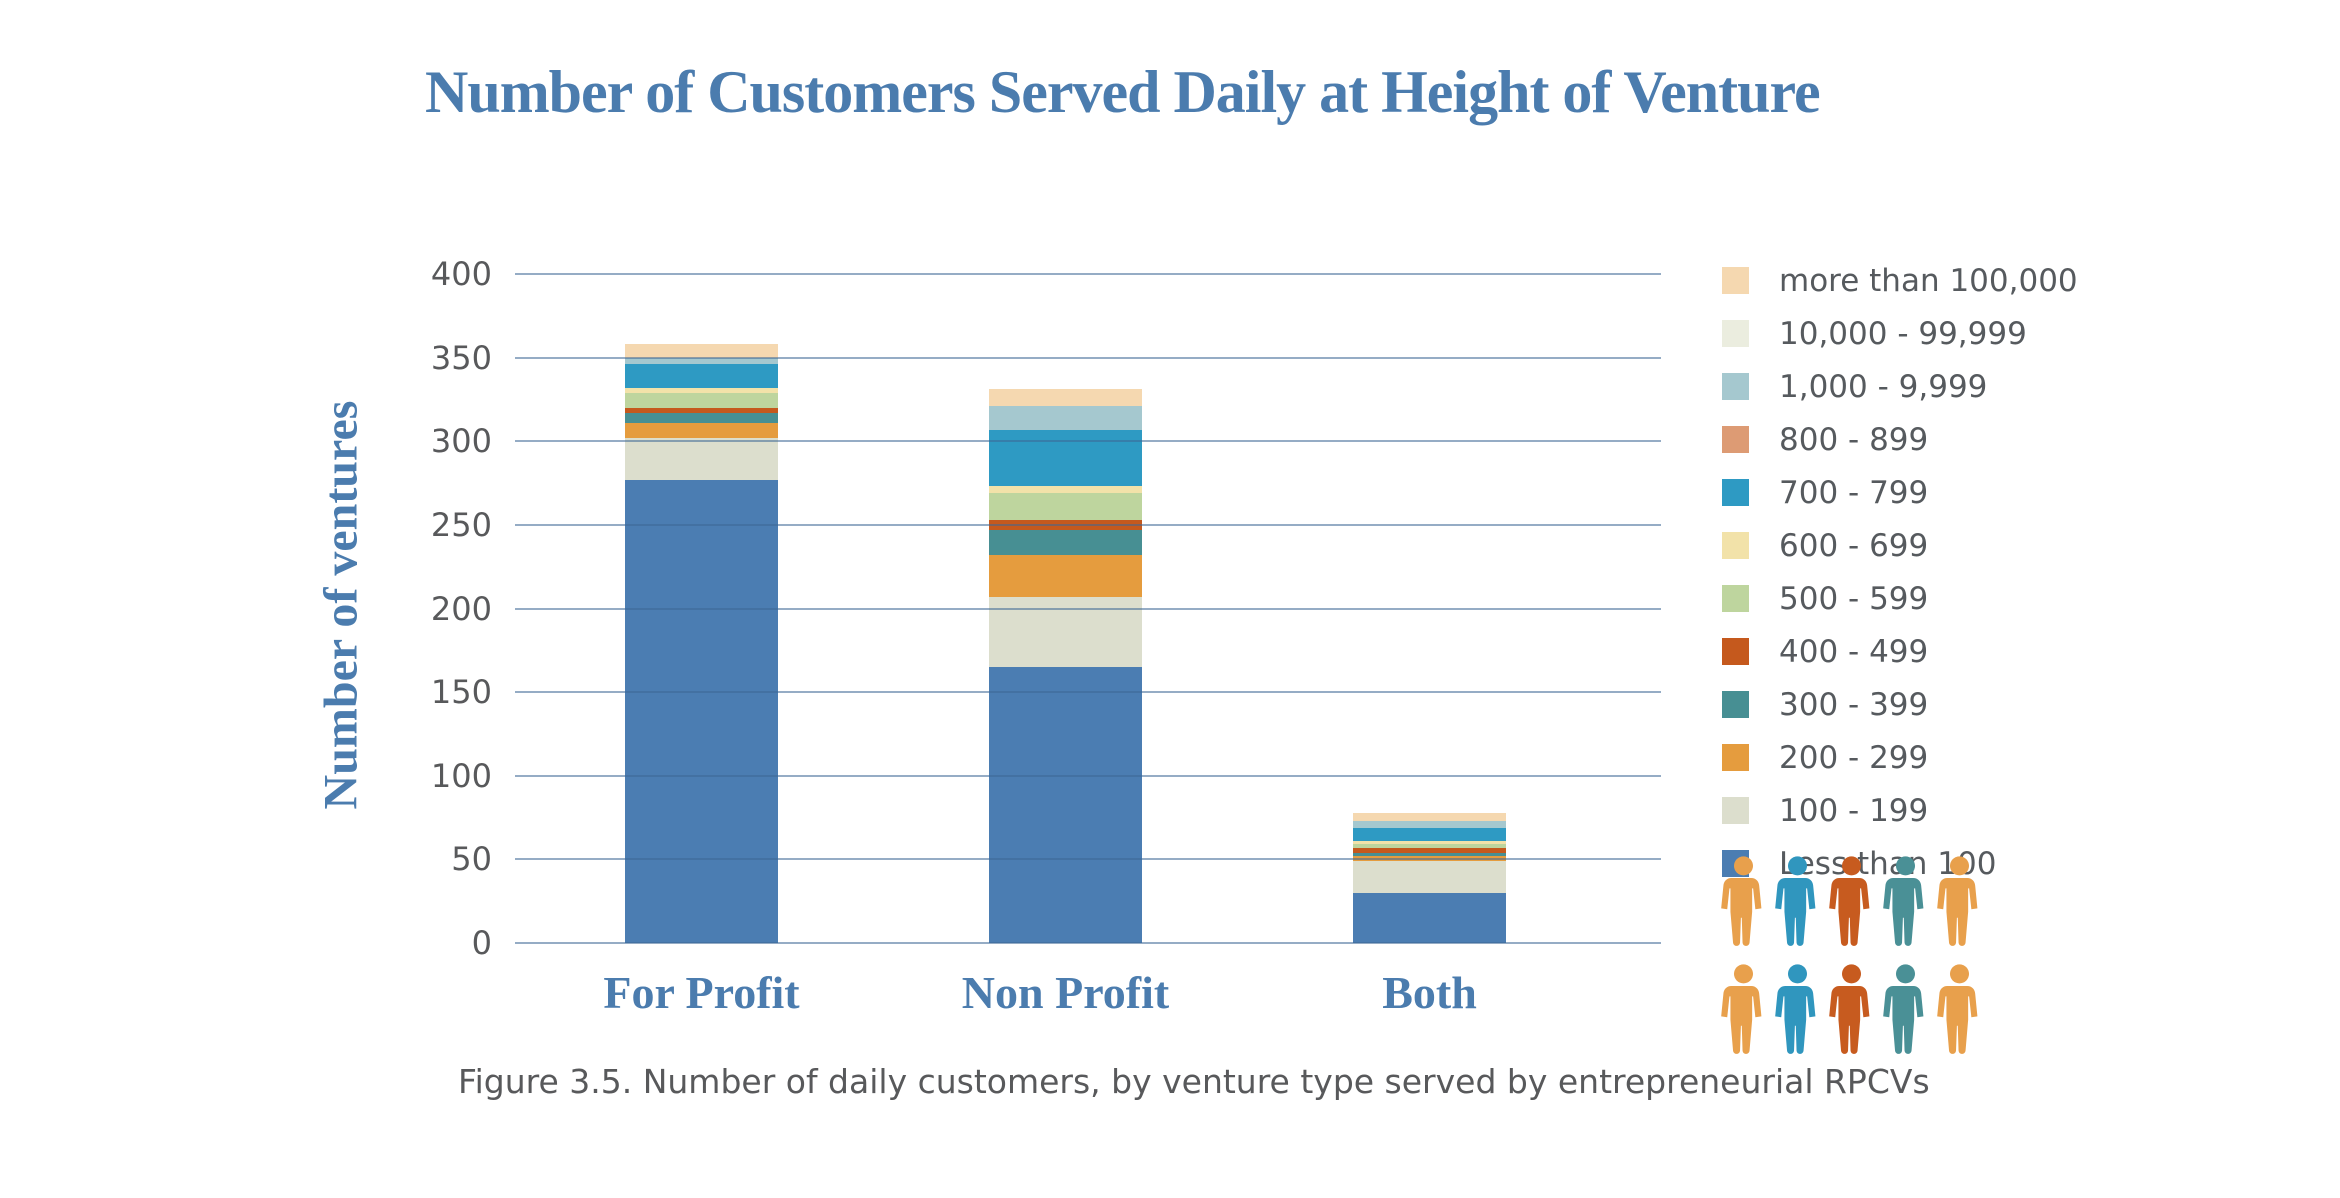  What do you see at coordinates (461, 692) in the screenshot?
I see `y-tick-label-150: 150` at bounding box center [461, 692].